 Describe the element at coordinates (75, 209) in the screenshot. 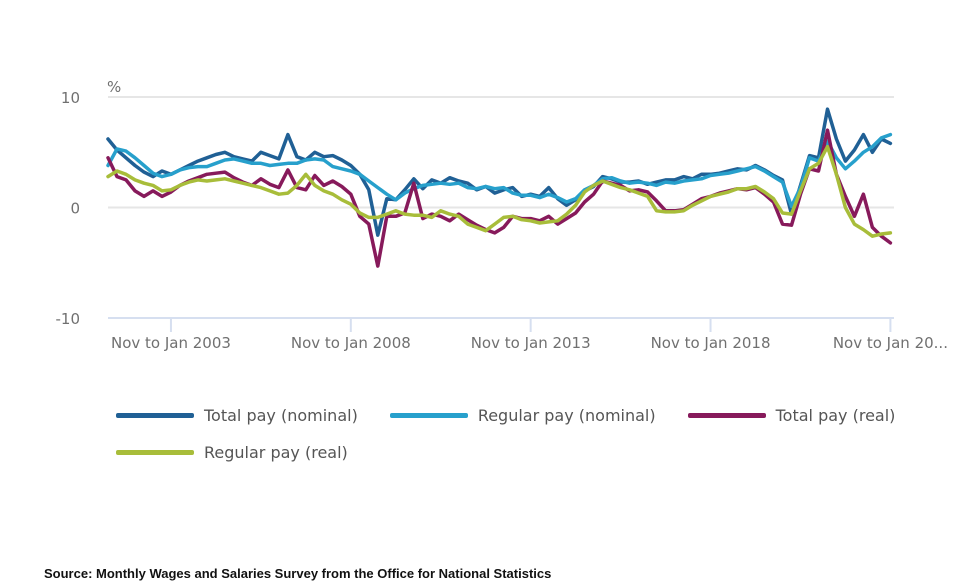

I see `y-tick-label: 0` at that location.